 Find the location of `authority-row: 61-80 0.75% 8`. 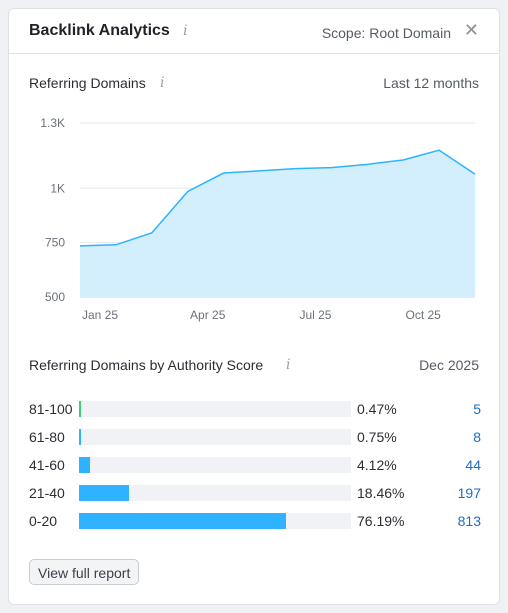

authority-row: 61-80 0.75% 8 is located at coordinates (255, 437).